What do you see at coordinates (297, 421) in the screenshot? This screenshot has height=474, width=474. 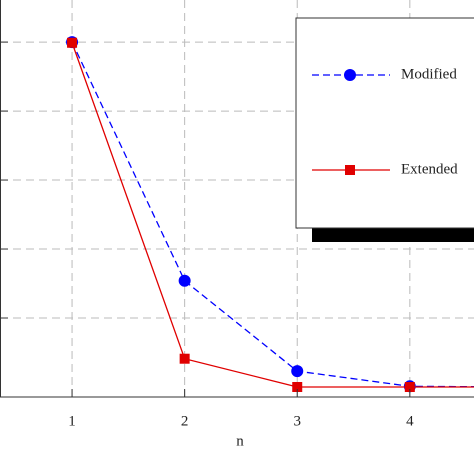 I see `x-tick-label: 3` at bounding box center [297, 421].